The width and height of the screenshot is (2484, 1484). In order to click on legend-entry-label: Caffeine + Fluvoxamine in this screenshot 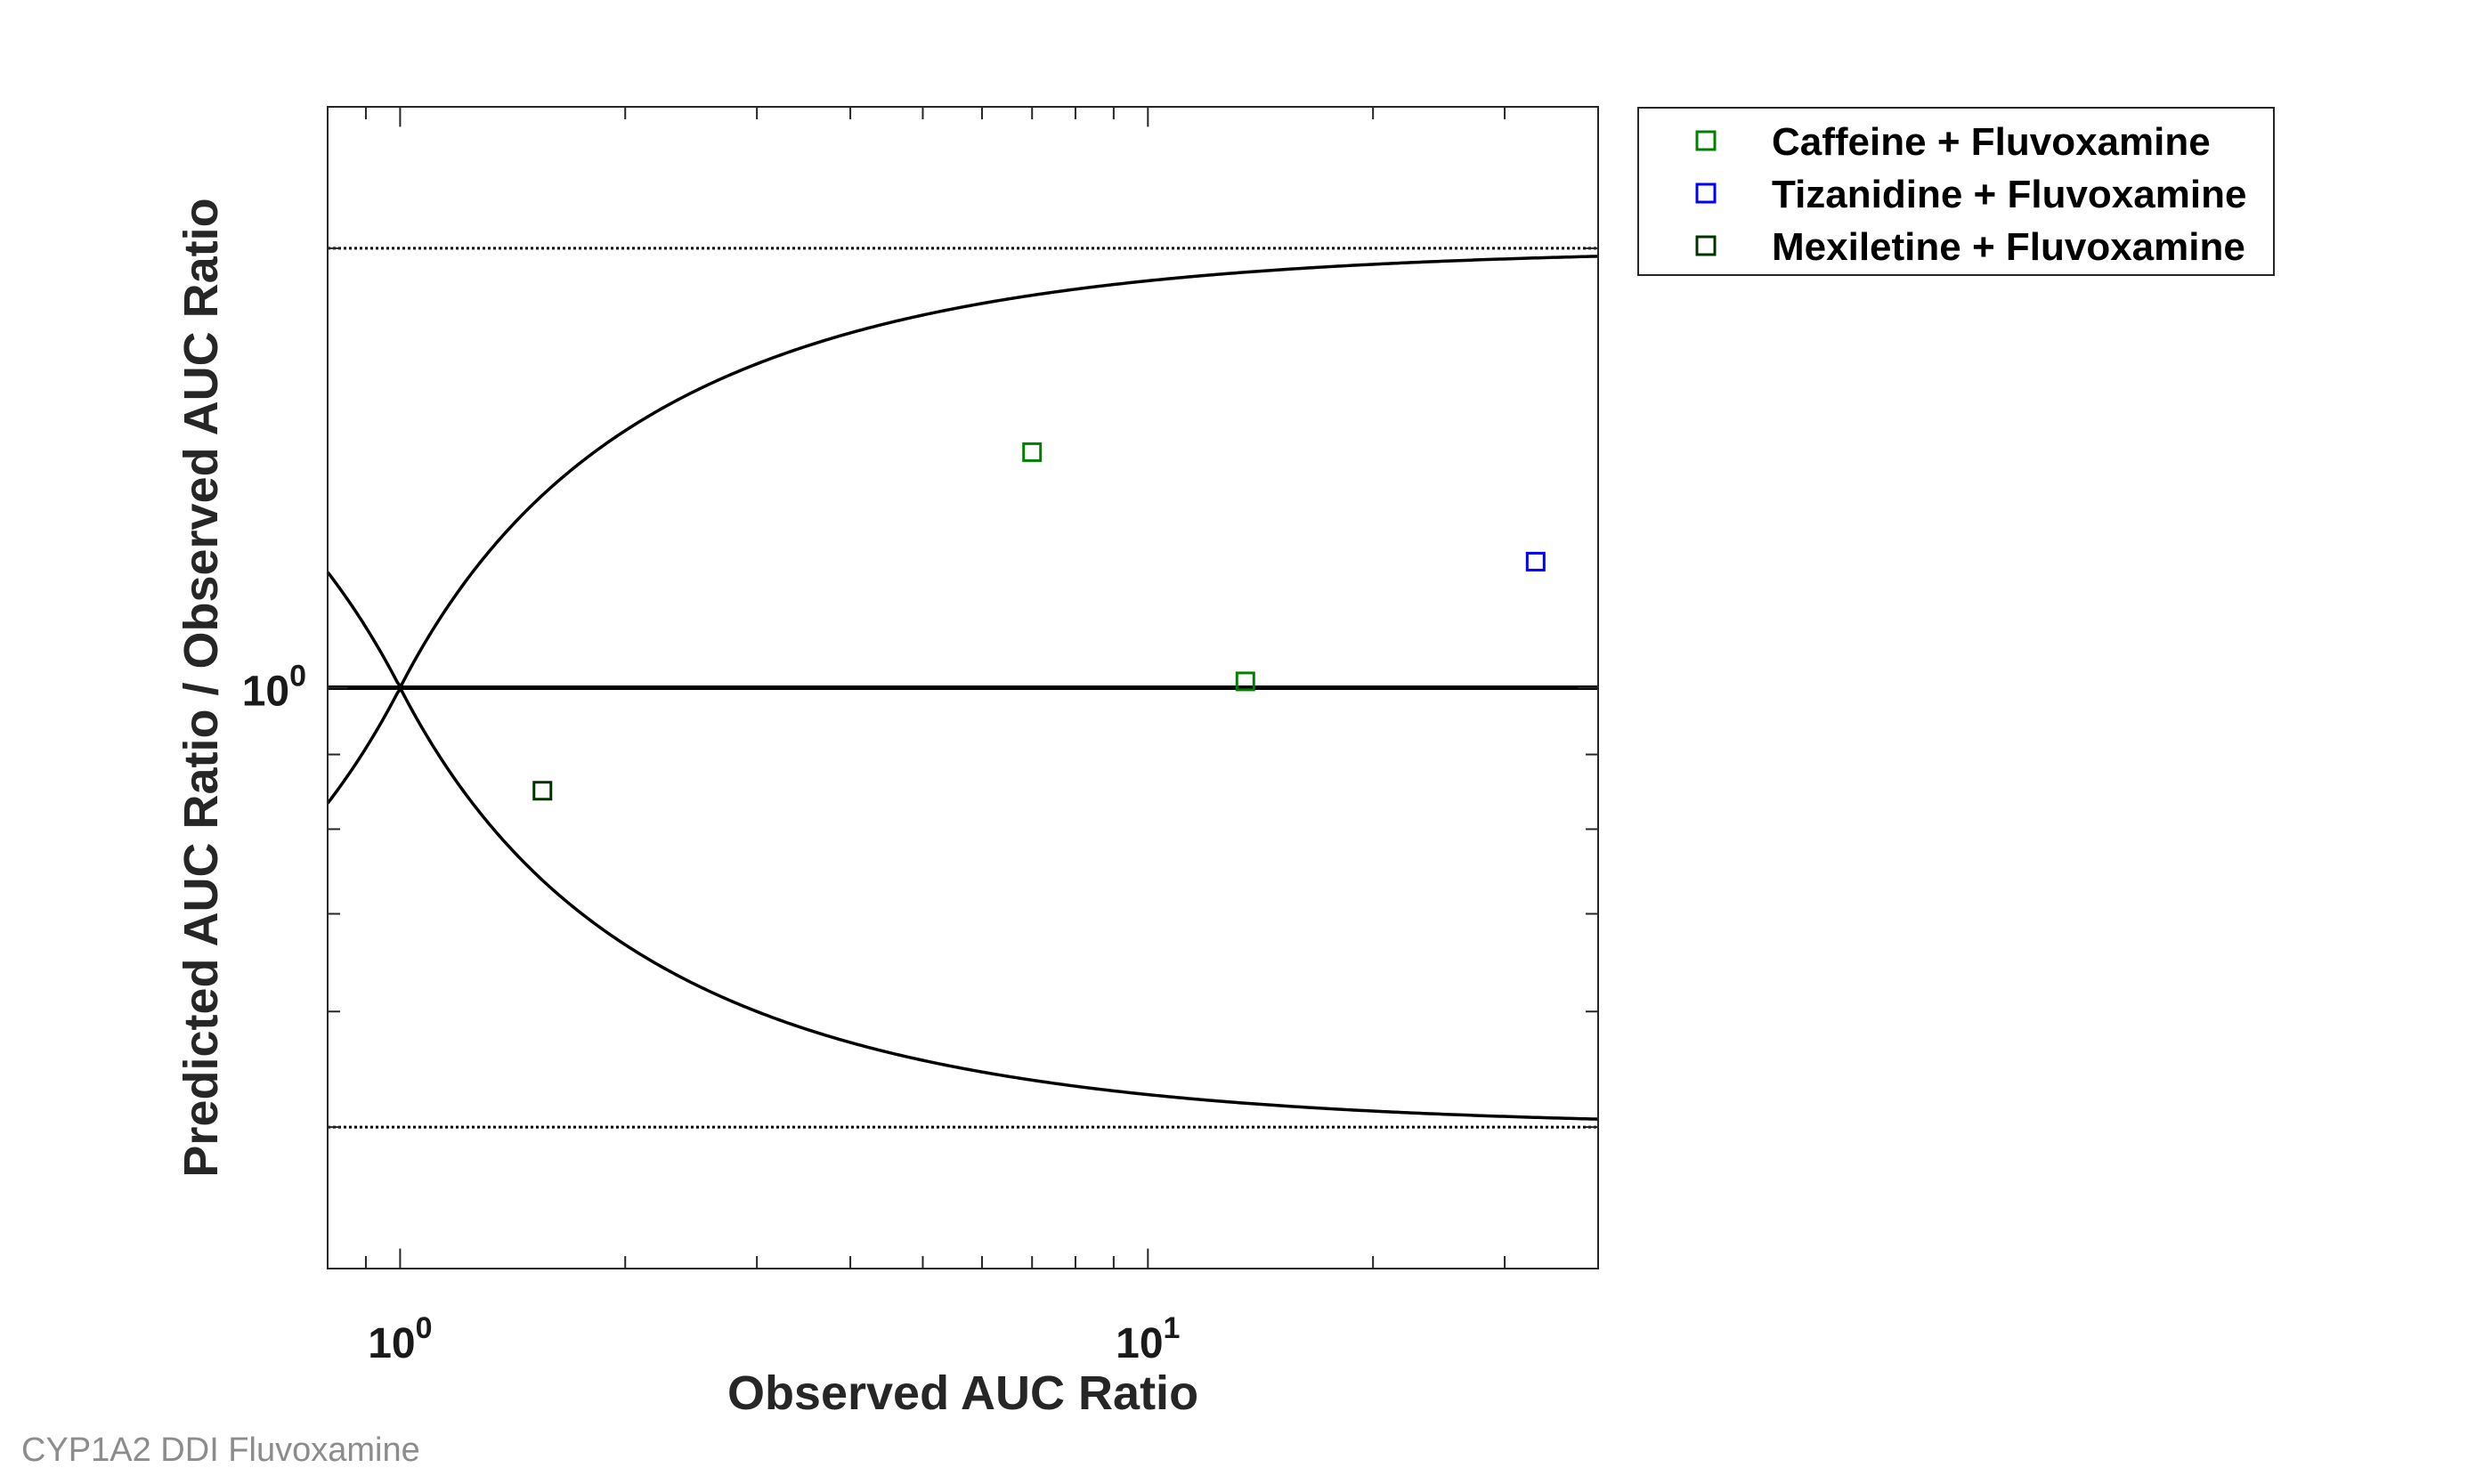, I will do `click(1992, 142)`.